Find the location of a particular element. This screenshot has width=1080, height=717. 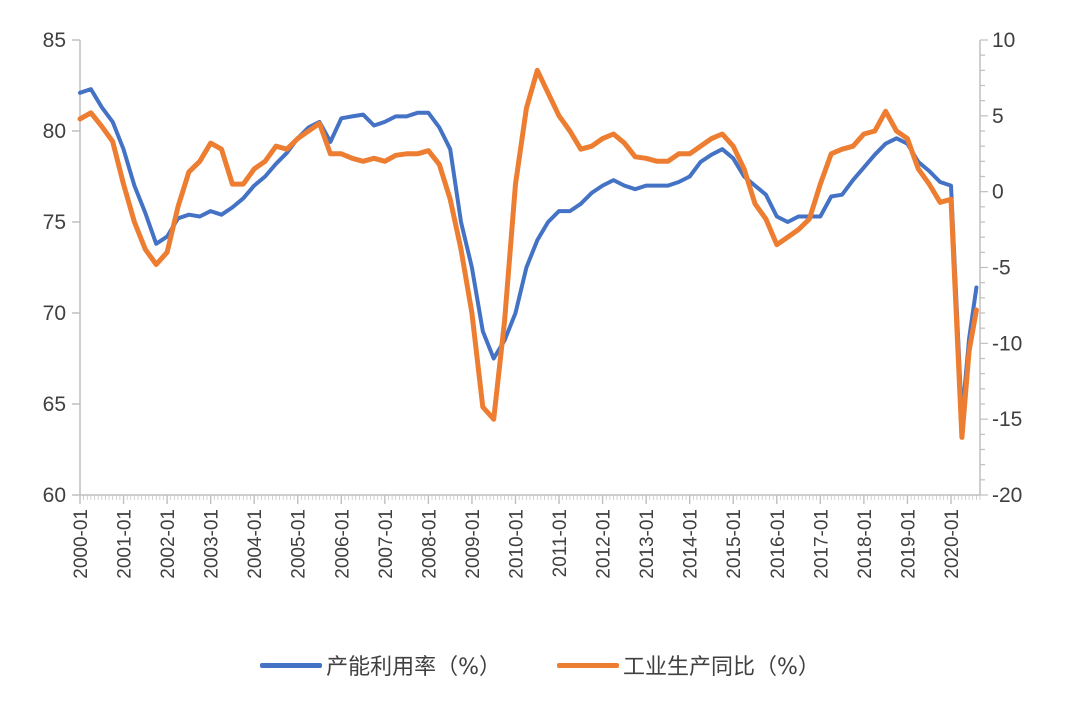

x-tick-label: 2013-01 is located at coordinates (647, 544).